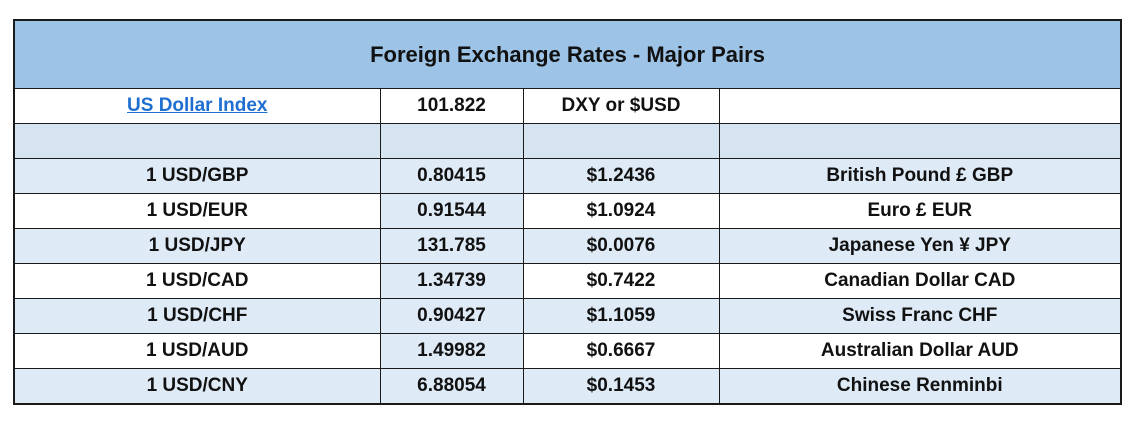 The image size is (1136, 426). What do you see at coordinates (920, 281) in the screenshot?
I see `currency-name-cell: Canadian Dollar CAD` at bounding box center [920, 281].